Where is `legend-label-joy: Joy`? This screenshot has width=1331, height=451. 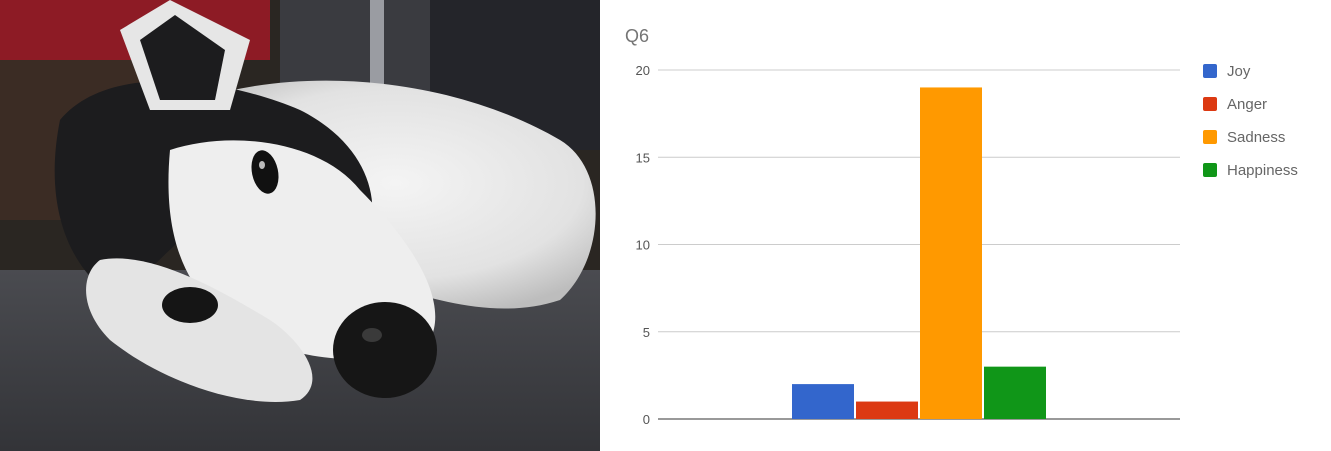
legend-label-joy: Joy is located at coordinates (1239, 71).